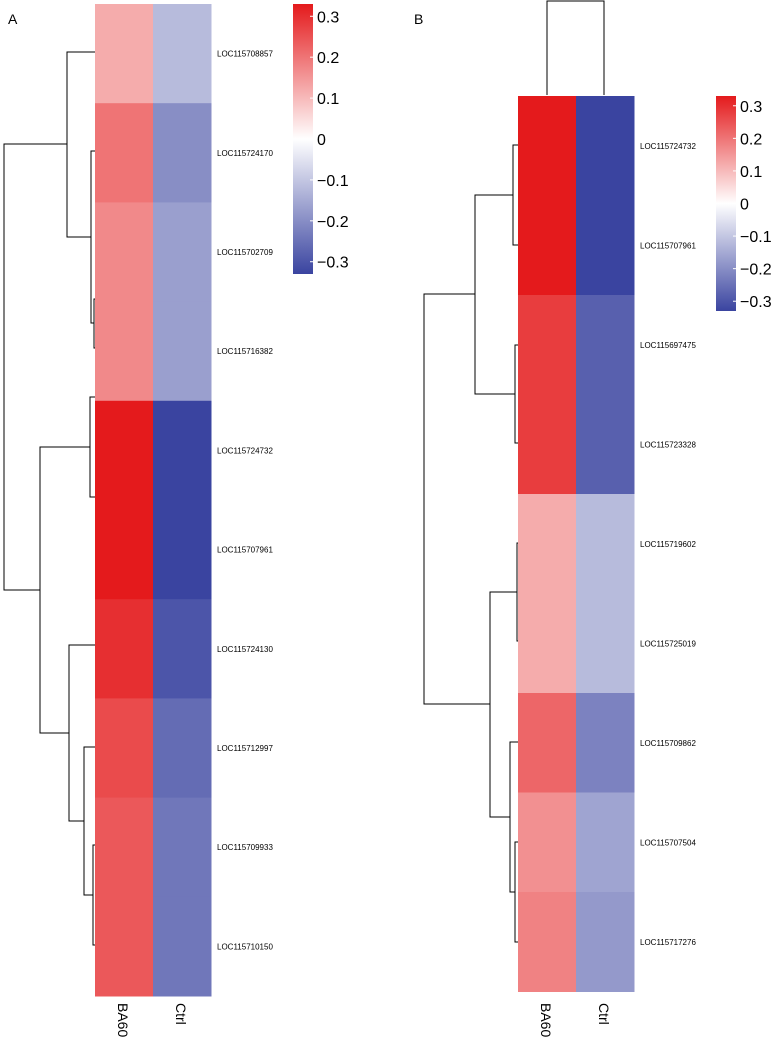 The image size is (777, 1041). Describe the element at coordinates (245, 54) in the screenshot. I see `row-label: LOC115708857` at that location.